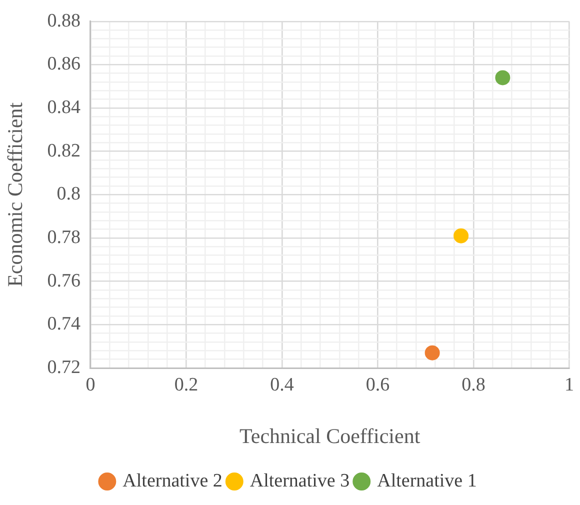 The image size is (580, 505). Describe the element at coordinates (330, 436) in the screenshot. I see `x-axis-title: Technical Coefficient` at that location.